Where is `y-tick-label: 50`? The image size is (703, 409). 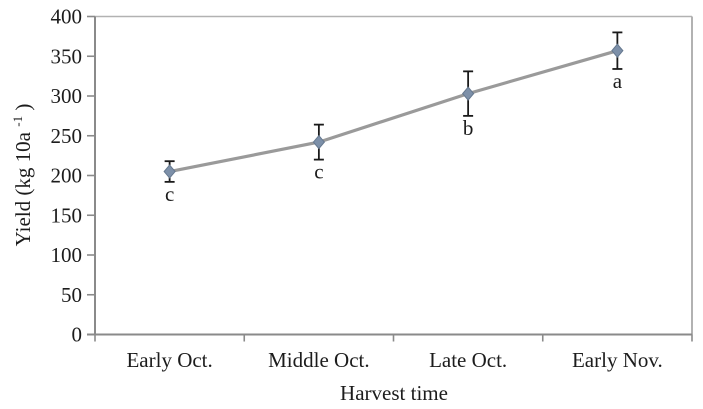
y-tick-label: 50 is located at coordinates (71, 295).